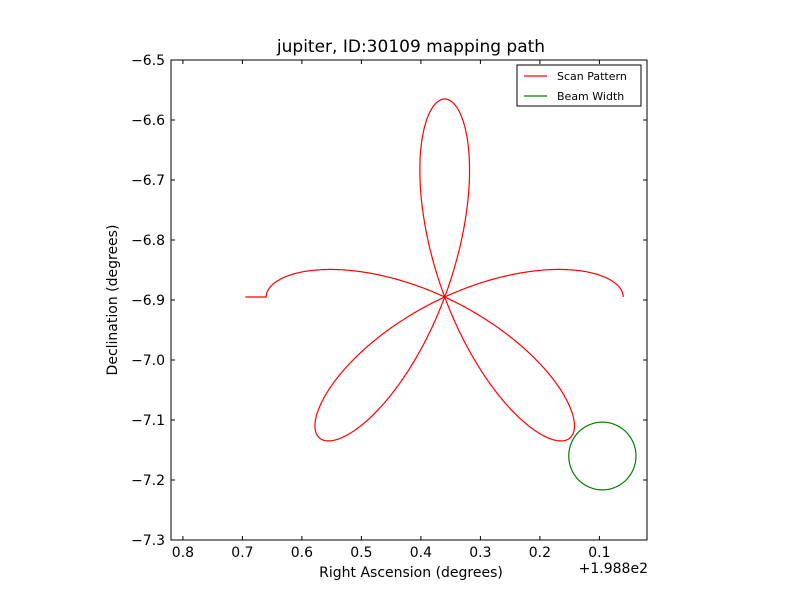 The height and width of the screenshot is (600, 800). What do you see at coordinates (242, 553) in the screenshot?
I see `x-tick-label: 0.7` at bounding box center [242, 553].